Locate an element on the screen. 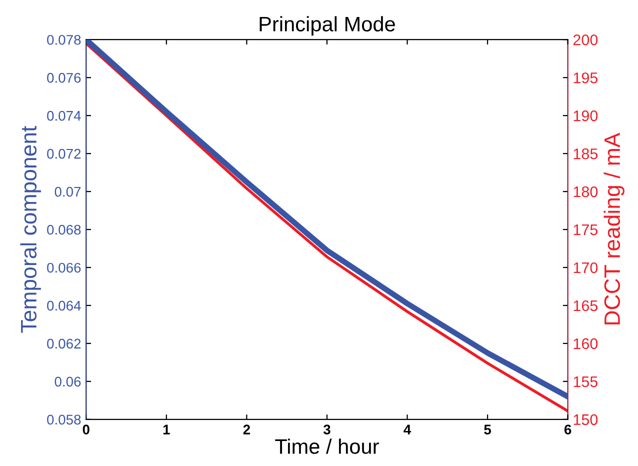 The height and width of the screenshot is (466, 638). y2-tick-label: 200 is located at coordinates (585, 40).